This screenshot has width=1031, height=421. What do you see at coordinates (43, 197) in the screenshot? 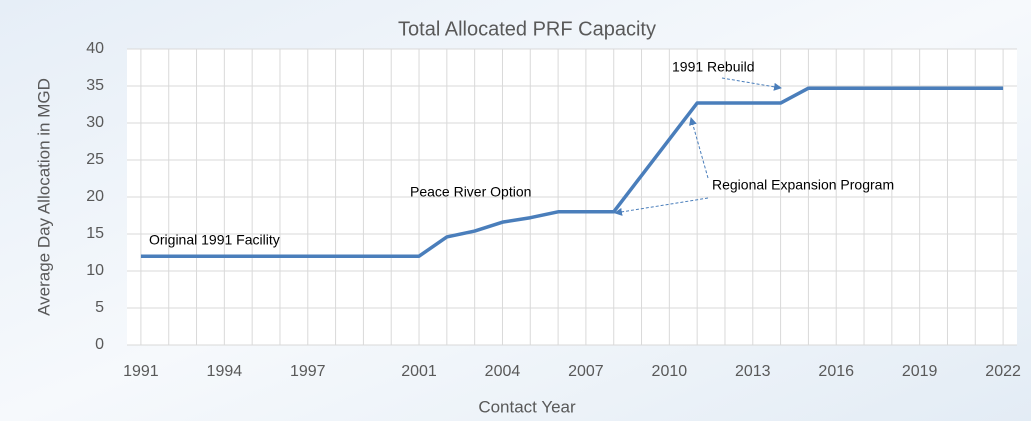
I see `y-axis-label: Average Day Allocation in MGD` at bounding box center [43, 197].